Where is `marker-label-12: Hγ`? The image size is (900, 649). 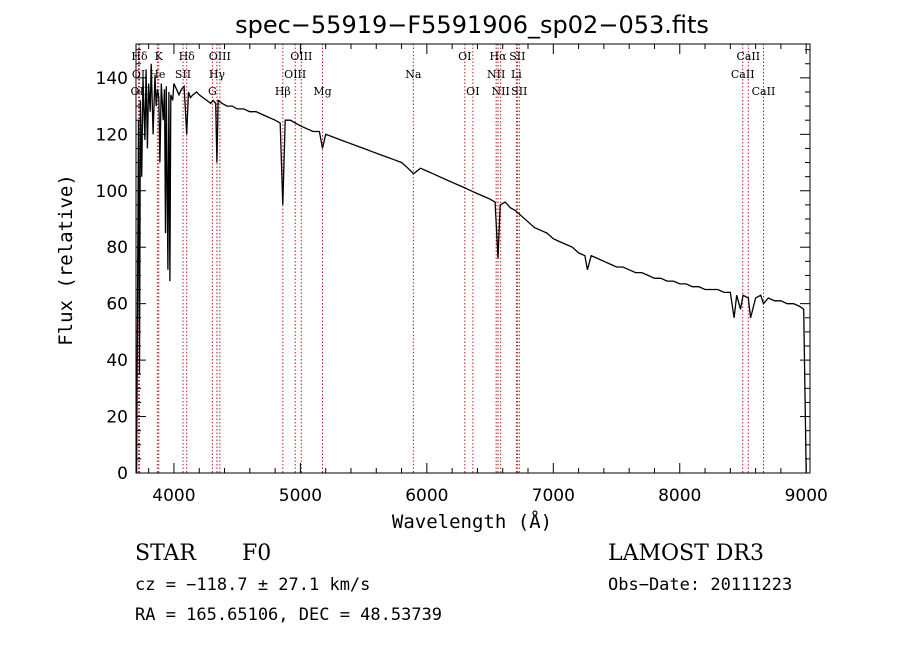
marker-label-12: Hγ is located at coordinates (217, 74).